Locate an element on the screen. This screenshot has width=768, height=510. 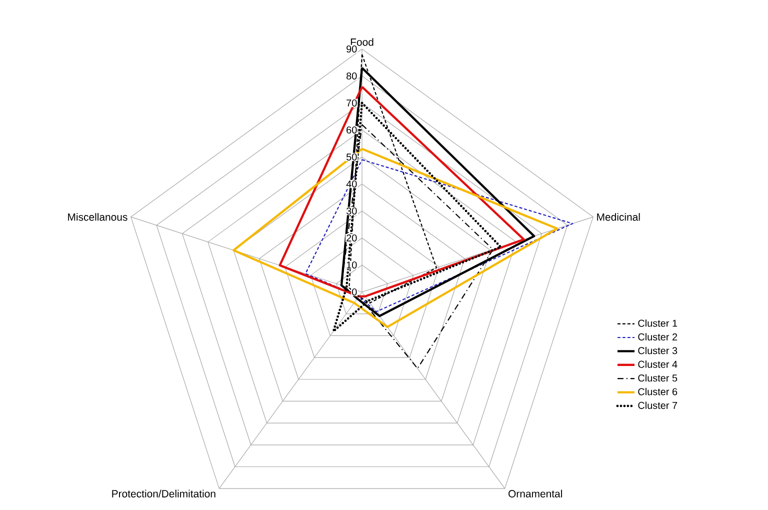
legend-label: Cluster 3 is located at coordinates (658, 350).